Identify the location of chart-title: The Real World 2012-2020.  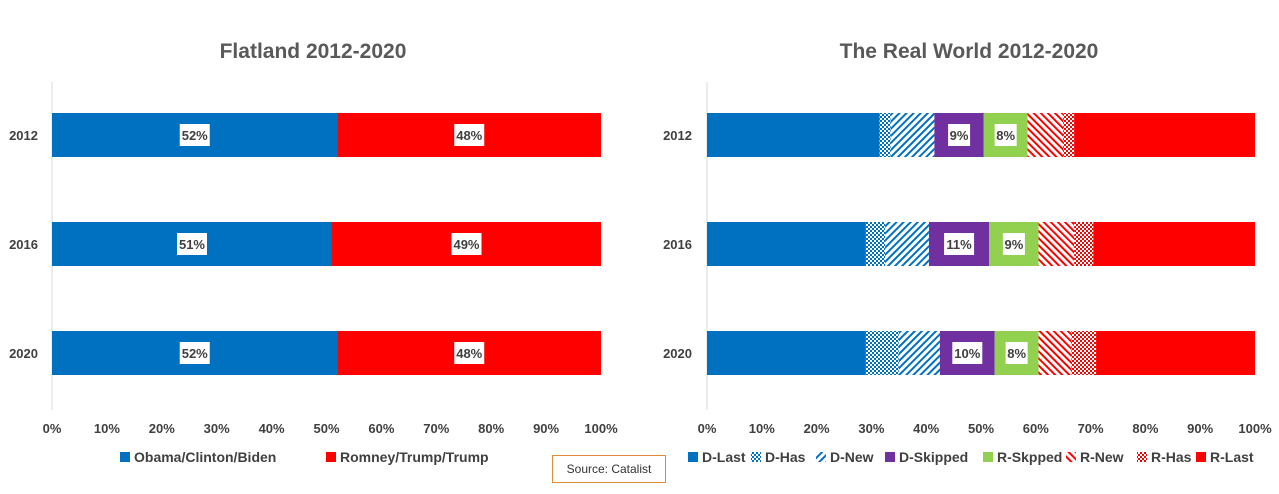
(969, 51).